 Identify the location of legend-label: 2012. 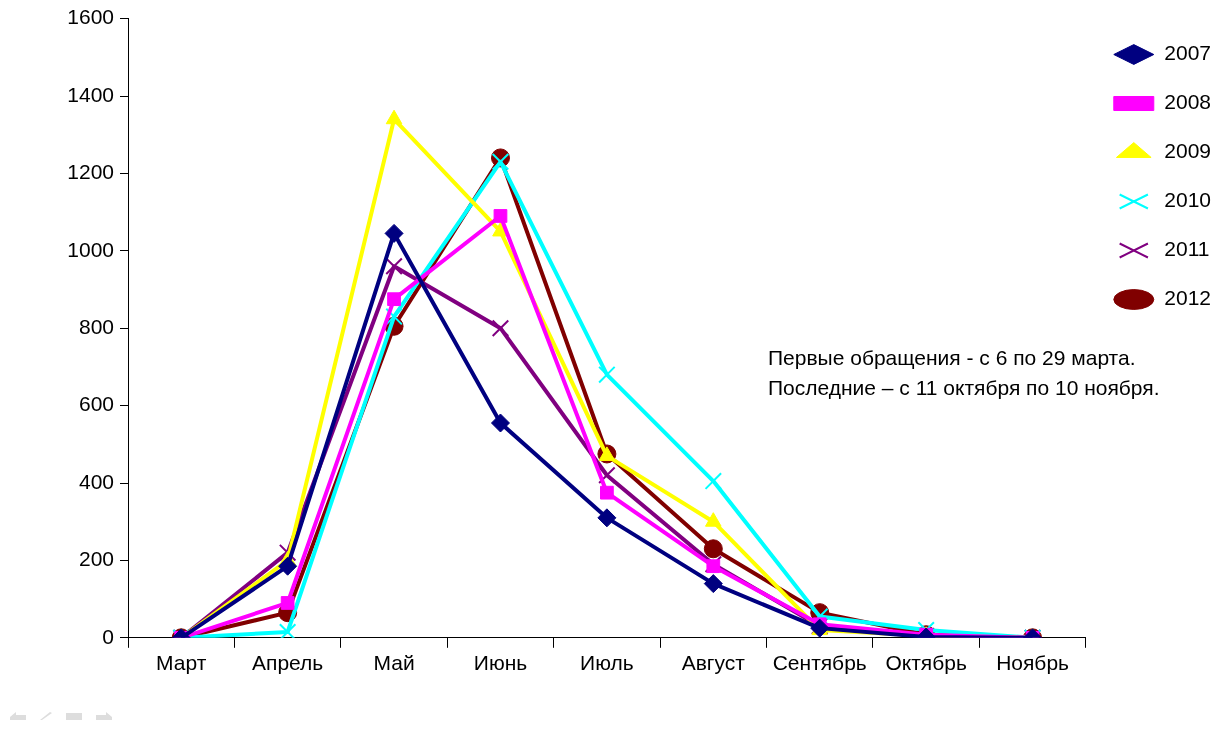
(1187, 298).